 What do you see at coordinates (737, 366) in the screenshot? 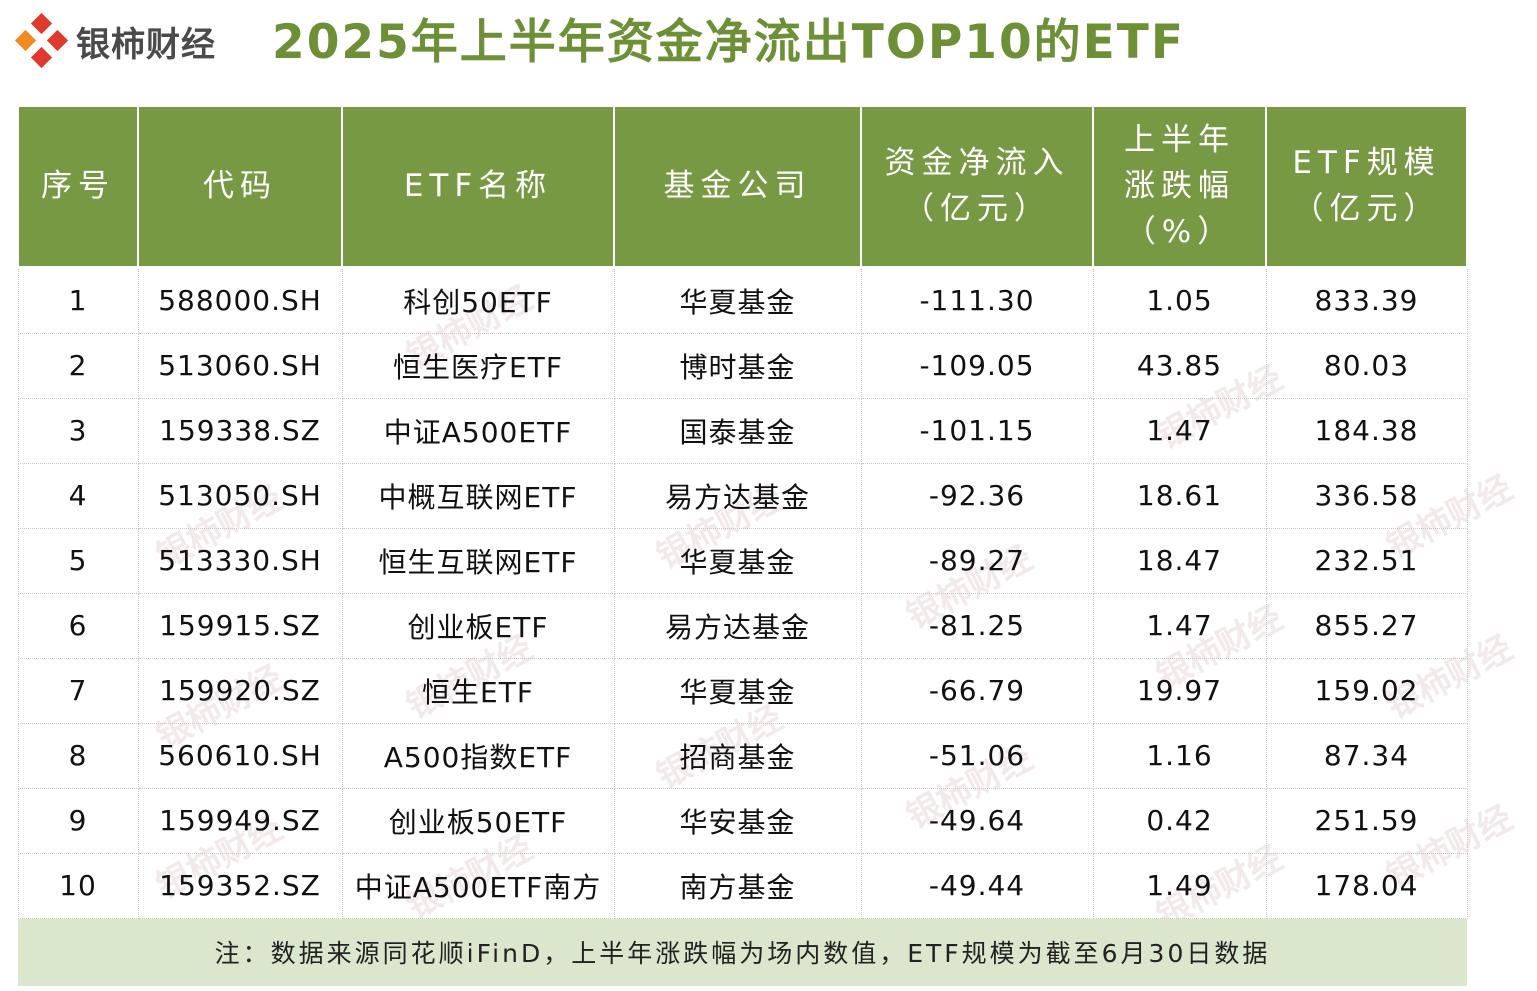
I see `cell-fund-company: 博时基金` at bounding box center [737, 366].